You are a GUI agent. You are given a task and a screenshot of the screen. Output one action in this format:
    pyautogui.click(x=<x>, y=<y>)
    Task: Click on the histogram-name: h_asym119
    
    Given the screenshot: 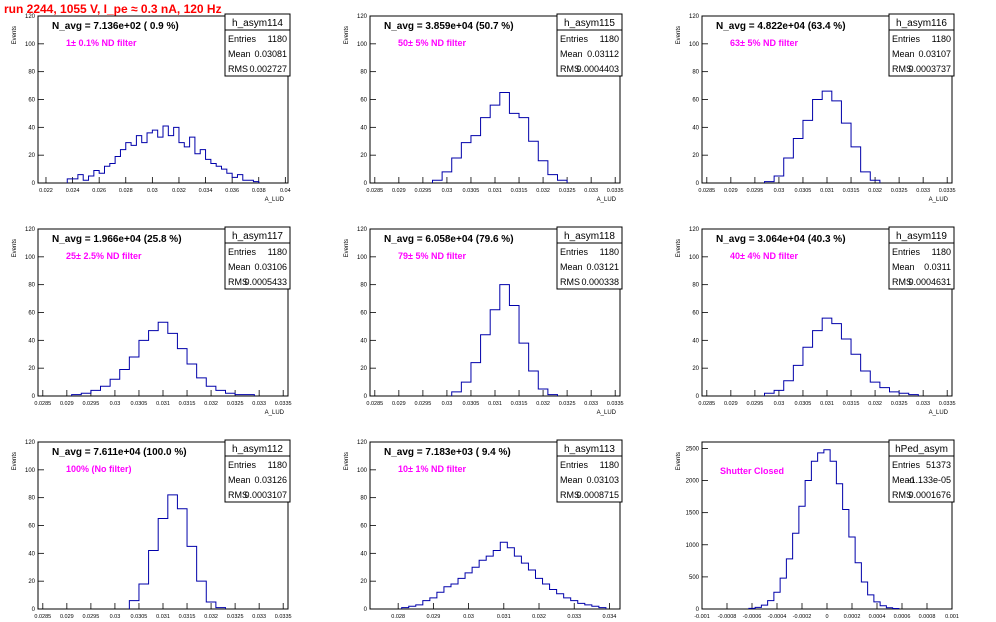 What is the action you would take?
    pyautogui.click(x=921, y=236)
    